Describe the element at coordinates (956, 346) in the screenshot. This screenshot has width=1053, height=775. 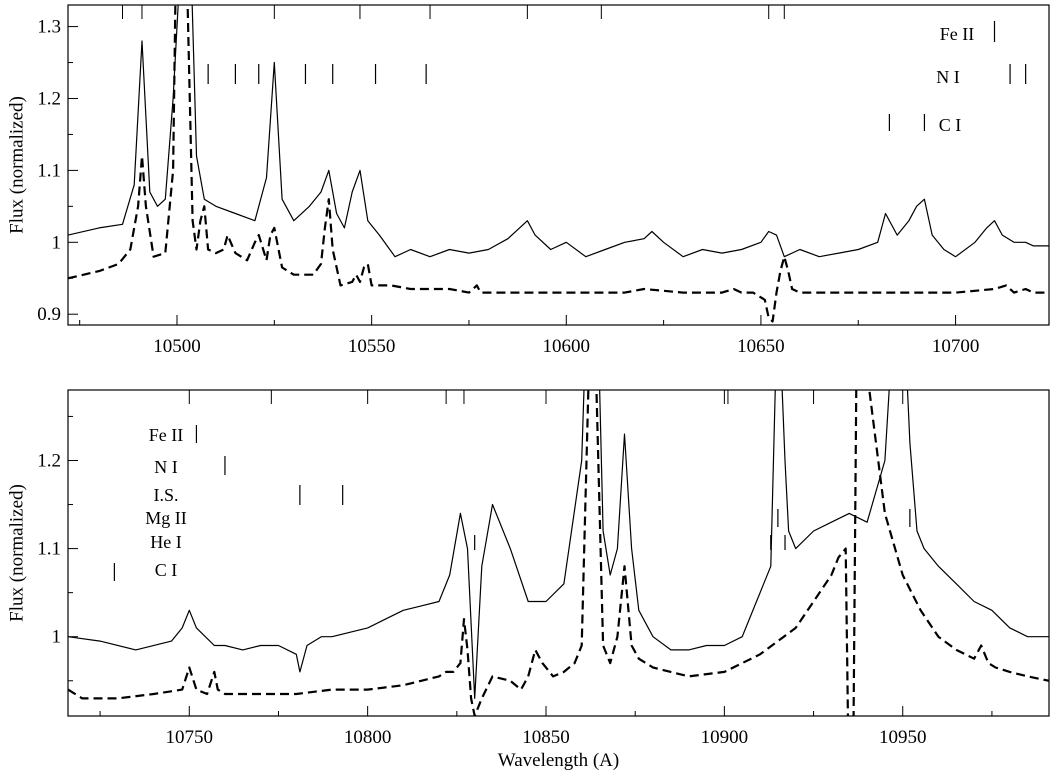
I see `x-tick-label: 10700` at that location.